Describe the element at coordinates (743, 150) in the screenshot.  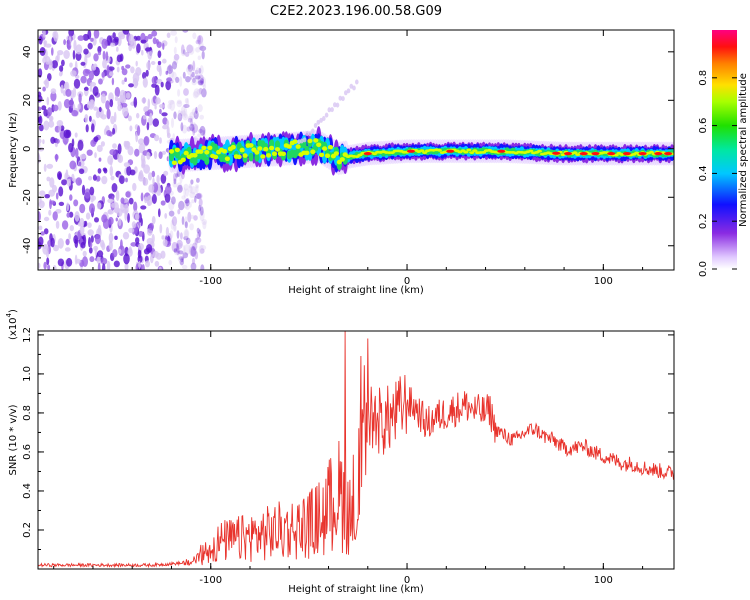
I see `colorbar-label: Normalized spectral amplitude` at that location.